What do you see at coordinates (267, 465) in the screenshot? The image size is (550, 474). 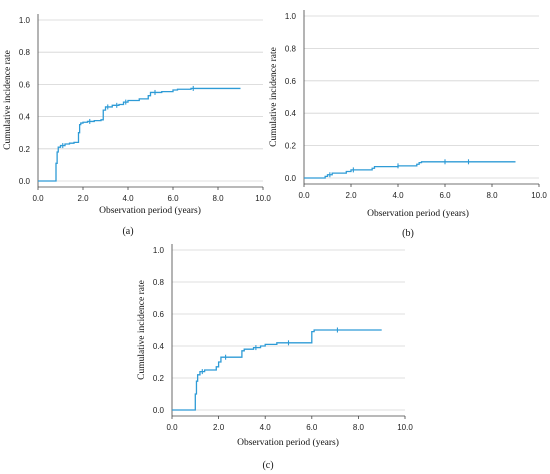 I see `panel-label: (c)` at bounding box center [267, 465].